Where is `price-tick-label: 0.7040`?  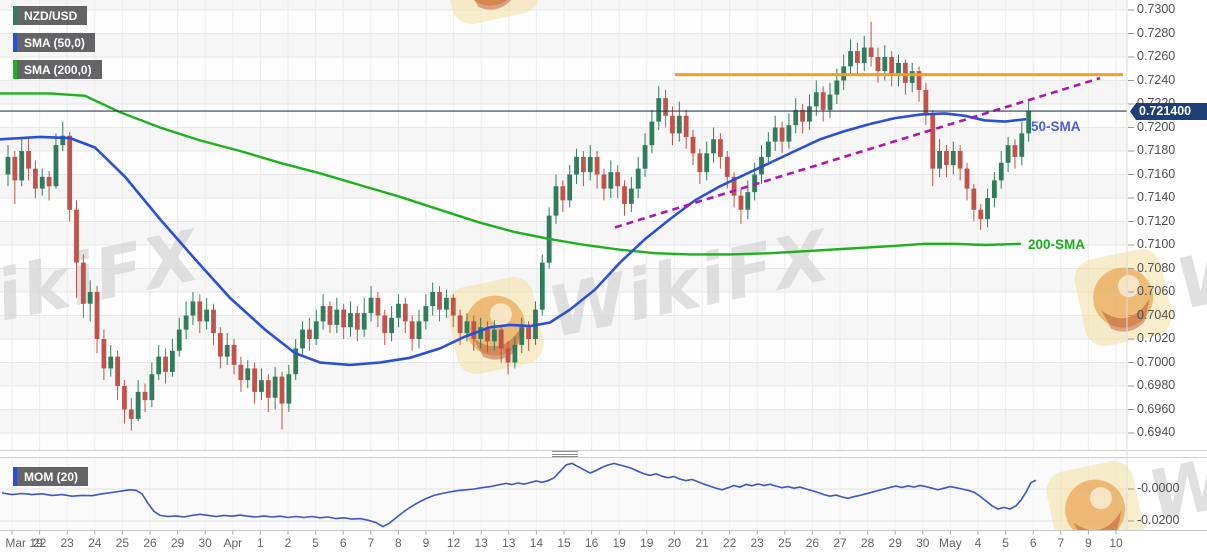
price-tick-label: 0.7040 is located at coordinates (1156, 314).